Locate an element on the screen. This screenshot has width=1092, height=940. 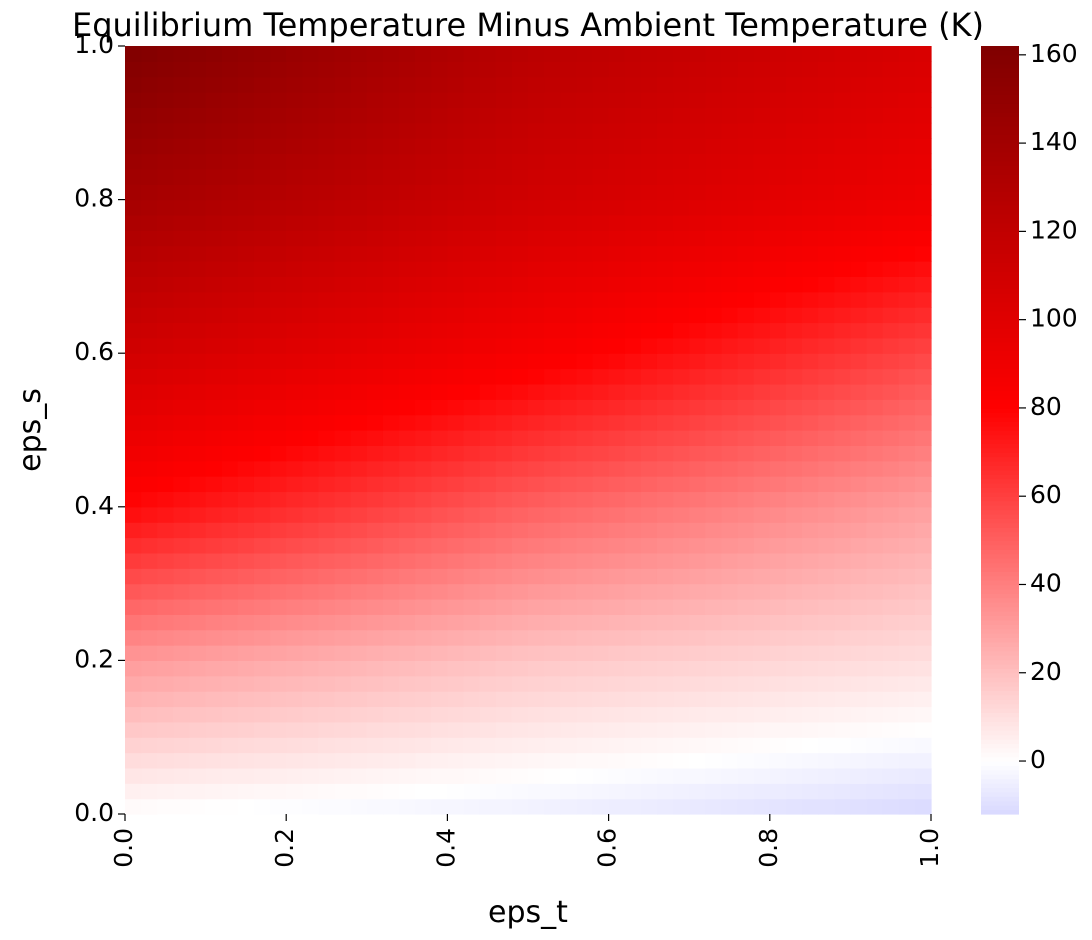
colorbar-tick-label: 140 is located at coordinates (1054, 141).